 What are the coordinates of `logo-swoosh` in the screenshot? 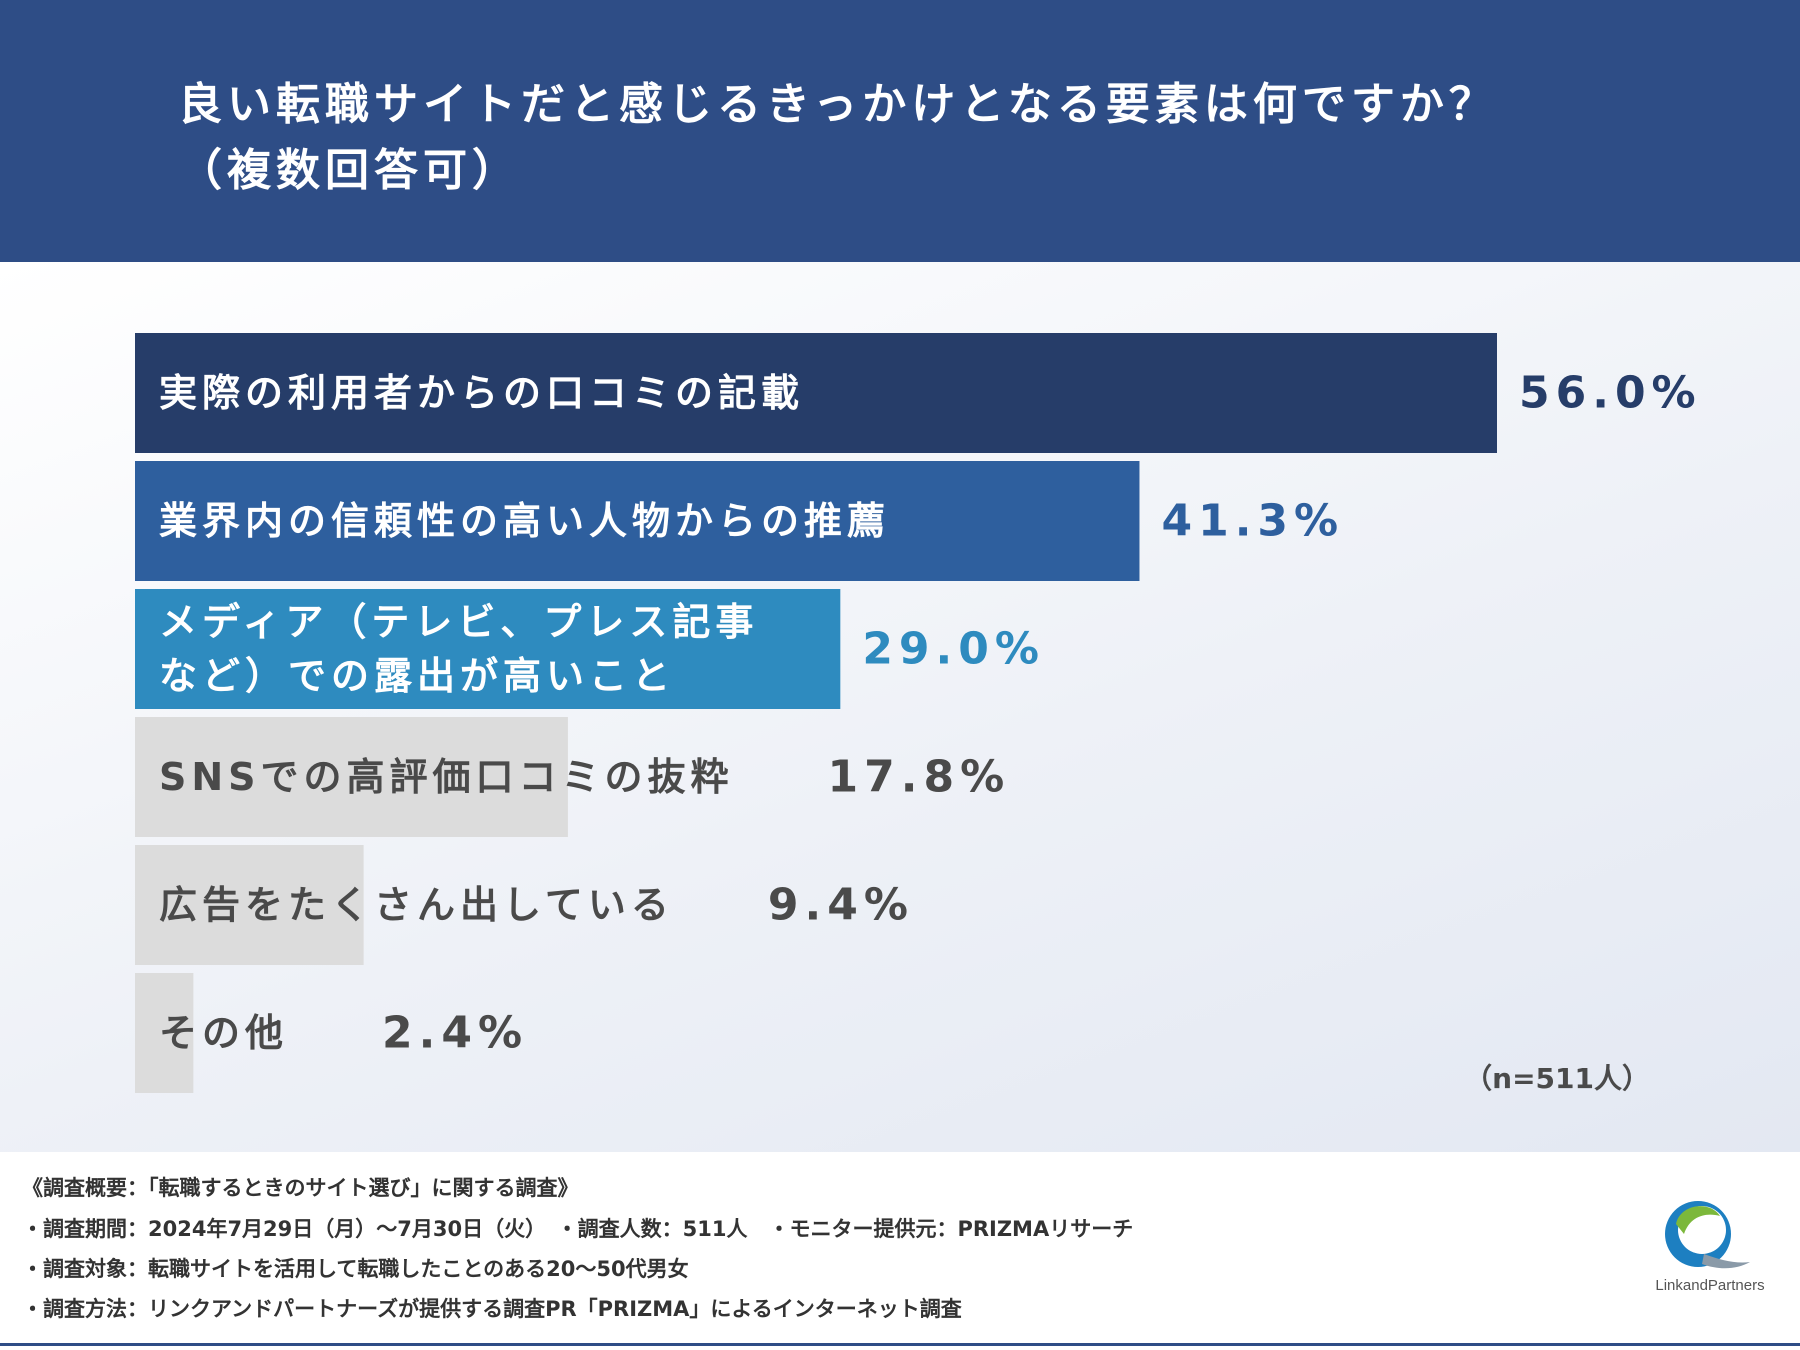 It's located at (1726, 1261).